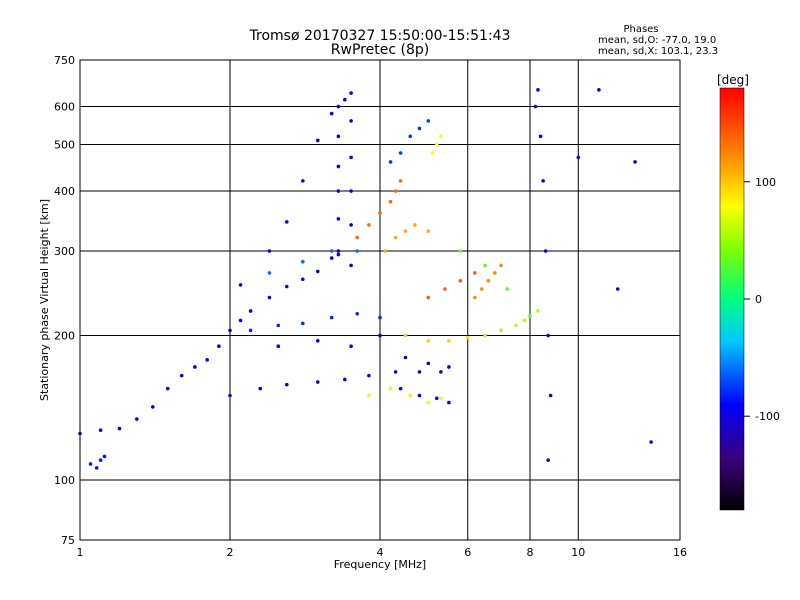  I want to click on phase-stats-x: mean, sd,X: 103.1, 23.3, so click(658, 51).